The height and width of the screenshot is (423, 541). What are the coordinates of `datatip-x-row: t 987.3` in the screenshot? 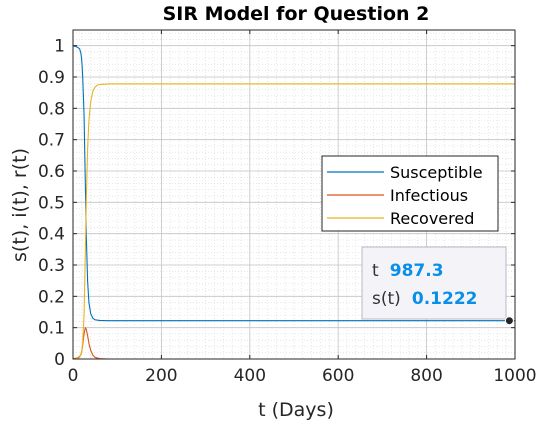 It's located at (408, 271).